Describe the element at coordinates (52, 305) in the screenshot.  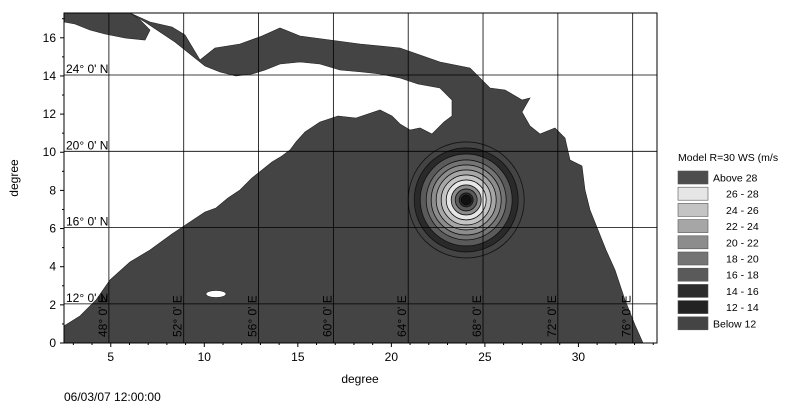
I see `y-tick-label: 2` at that location.